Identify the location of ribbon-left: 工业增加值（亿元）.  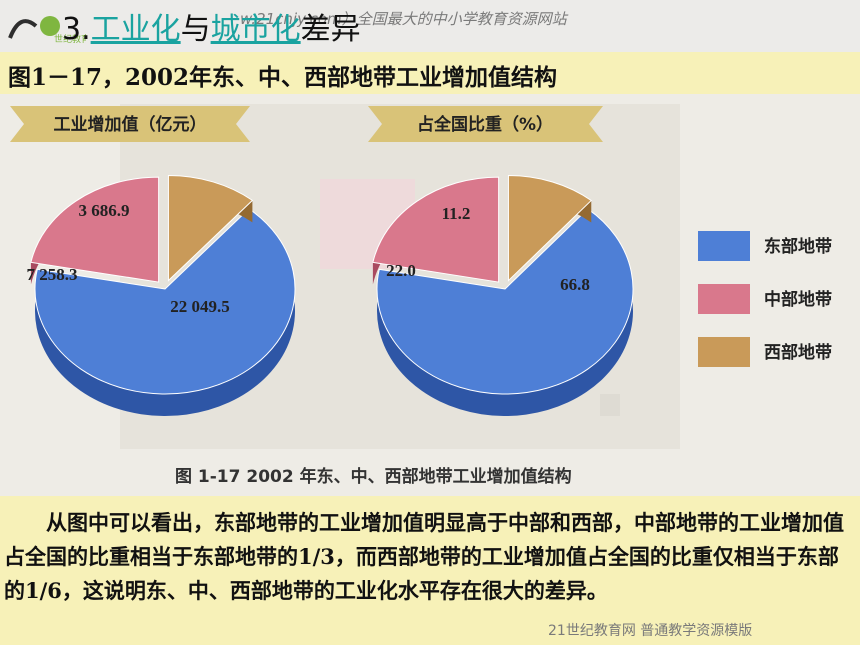
(130, 124).